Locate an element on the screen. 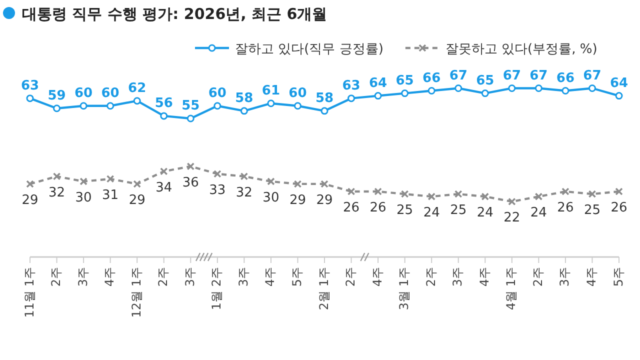 This screenshot has height=360, width=640. data-label: 36 is located at coordinates (190, 182).